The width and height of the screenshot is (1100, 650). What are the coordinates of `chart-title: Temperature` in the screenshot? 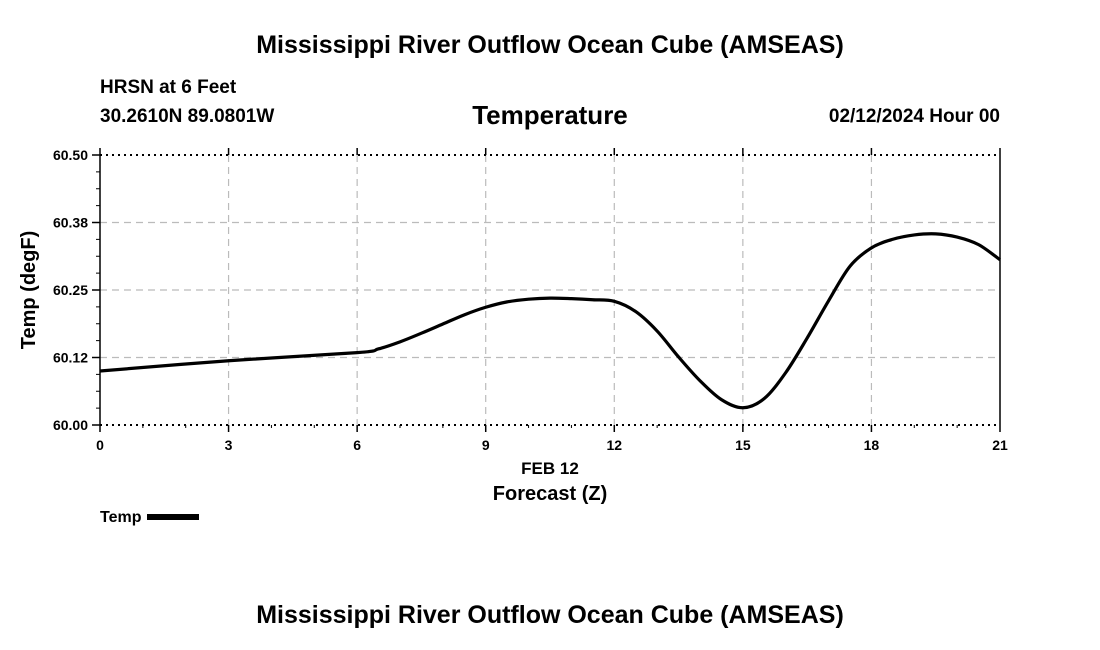 It's located at (550, 115).